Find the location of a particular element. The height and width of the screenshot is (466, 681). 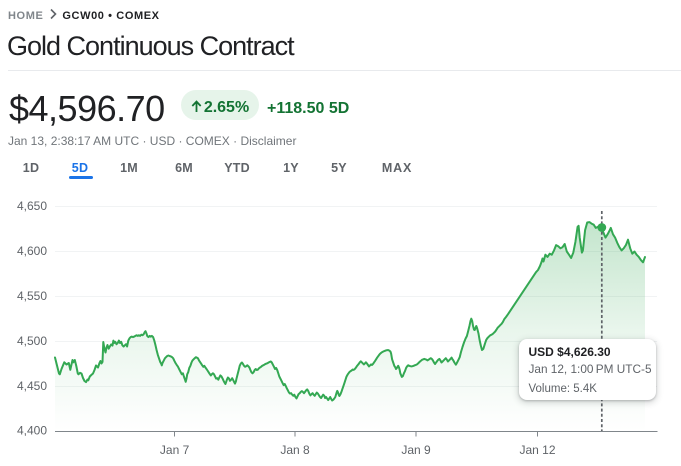

svg-text: 4,400 is located at coordinates (32, 431).